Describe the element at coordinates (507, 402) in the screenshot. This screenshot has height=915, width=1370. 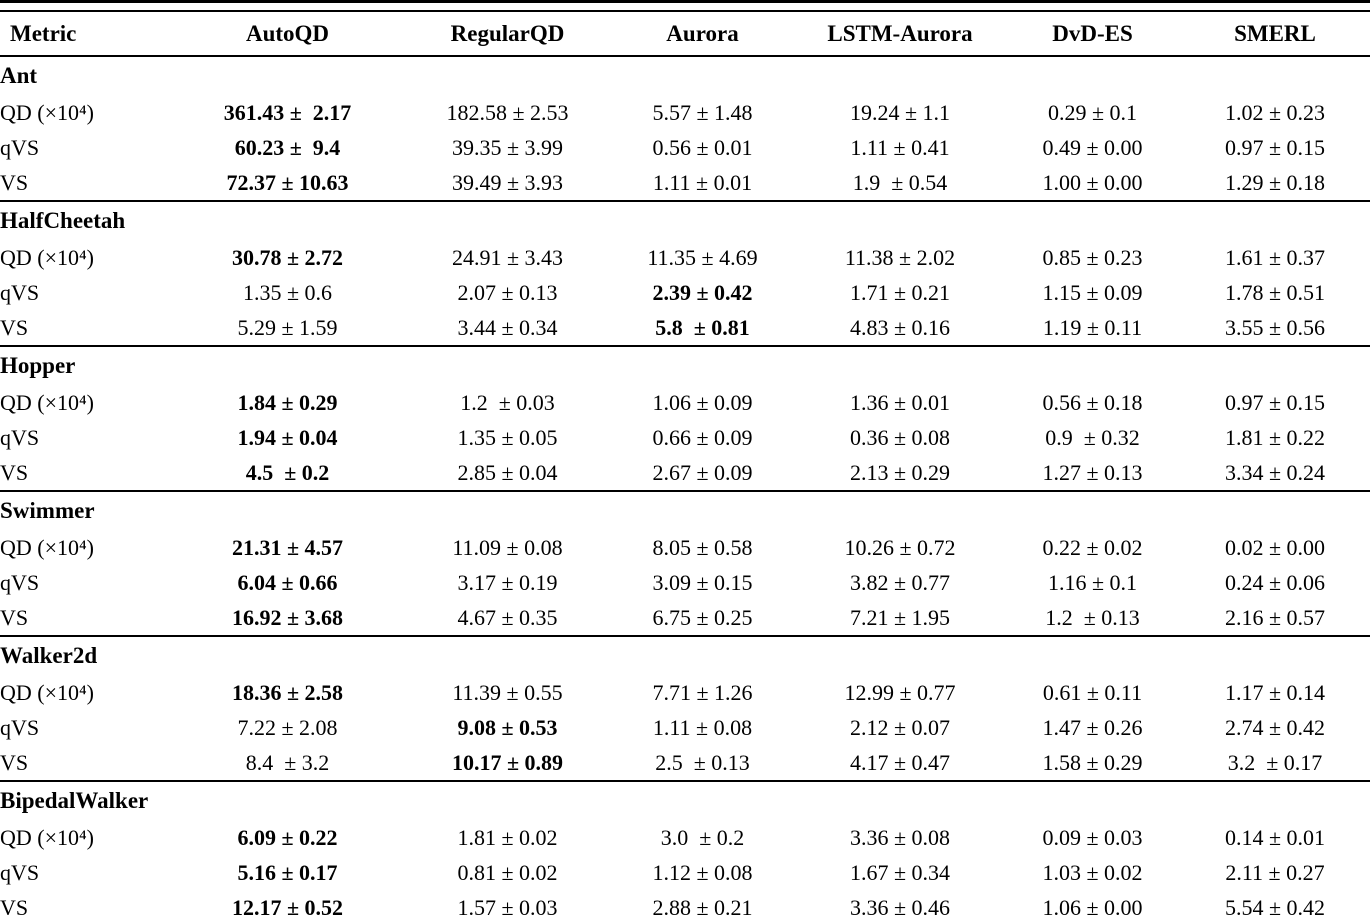
I see `value-cell: 1.2 ± 0.03` at that location.